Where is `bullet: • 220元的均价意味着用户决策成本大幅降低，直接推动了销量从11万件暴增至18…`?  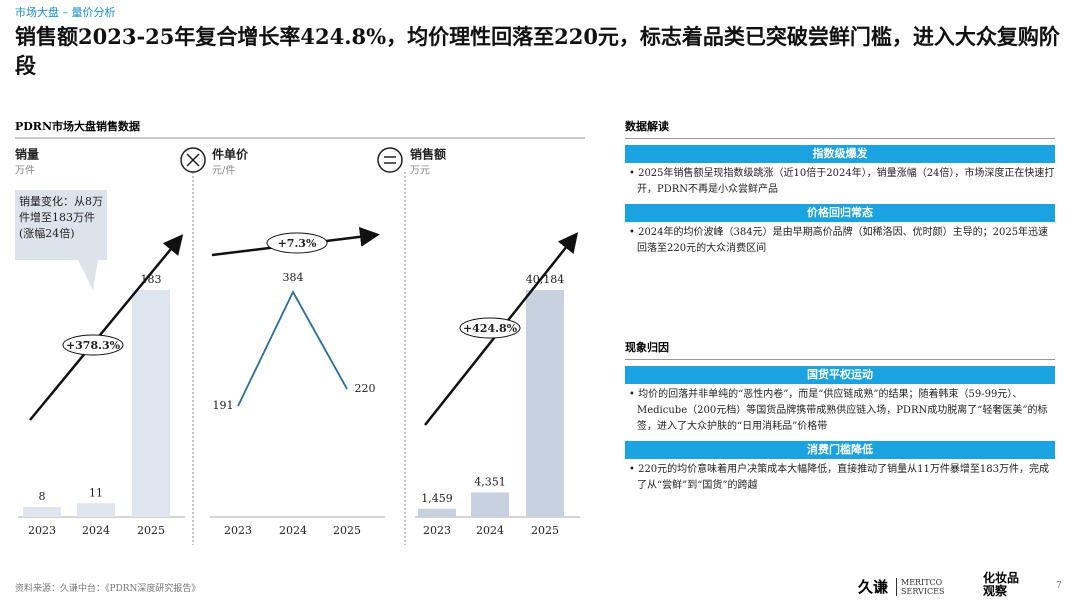
bullet: • 220元的均价意味着用户决策成本大幅降低，直接推动了销量从11万件暴增至18… is located at coordinates (839, 477).